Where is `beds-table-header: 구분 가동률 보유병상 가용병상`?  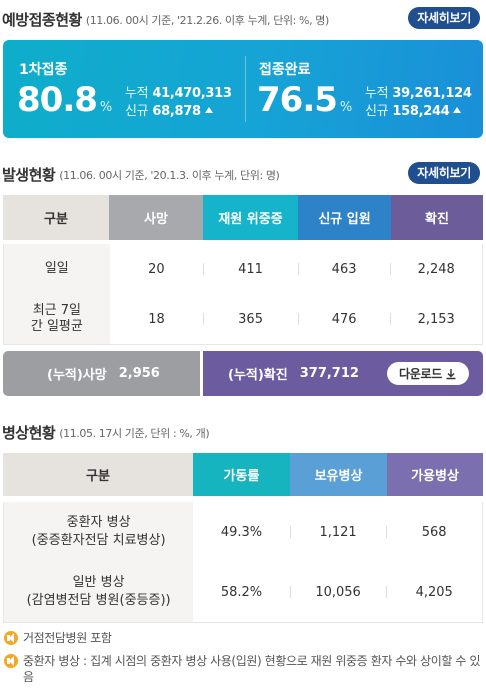
beds-table-header: 구분 가동률 보유병상 가용병상 is located at coordinates (243, 474).